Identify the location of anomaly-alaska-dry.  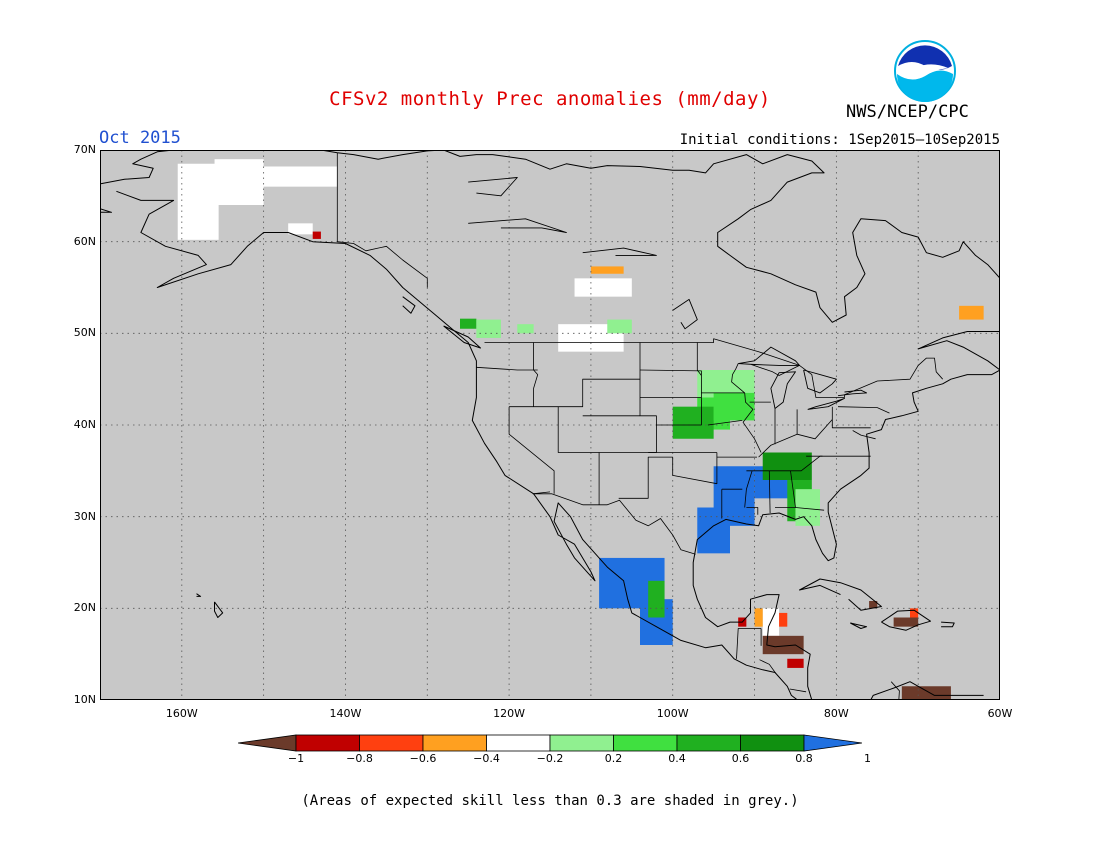
(316, 235).